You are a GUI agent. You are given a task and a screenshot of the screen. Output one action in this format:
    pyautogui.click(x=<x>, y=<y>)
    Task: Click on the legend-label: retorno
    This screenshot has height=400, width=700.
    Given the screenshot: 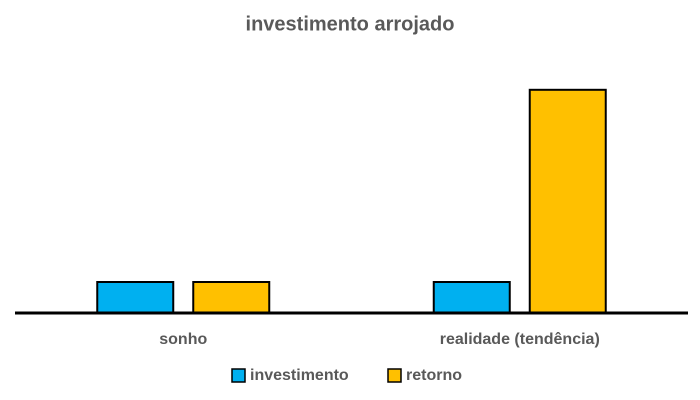 What is the action you would take?
    pyautogui.click(x=434, y=375)
    